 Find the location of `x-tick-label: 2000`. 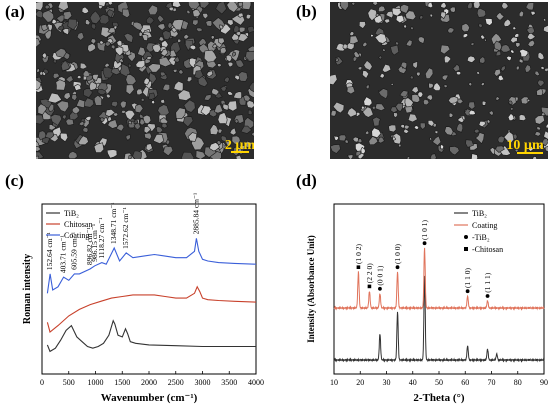

x-tick-label: 2000 is located at coordinates (149, 382).